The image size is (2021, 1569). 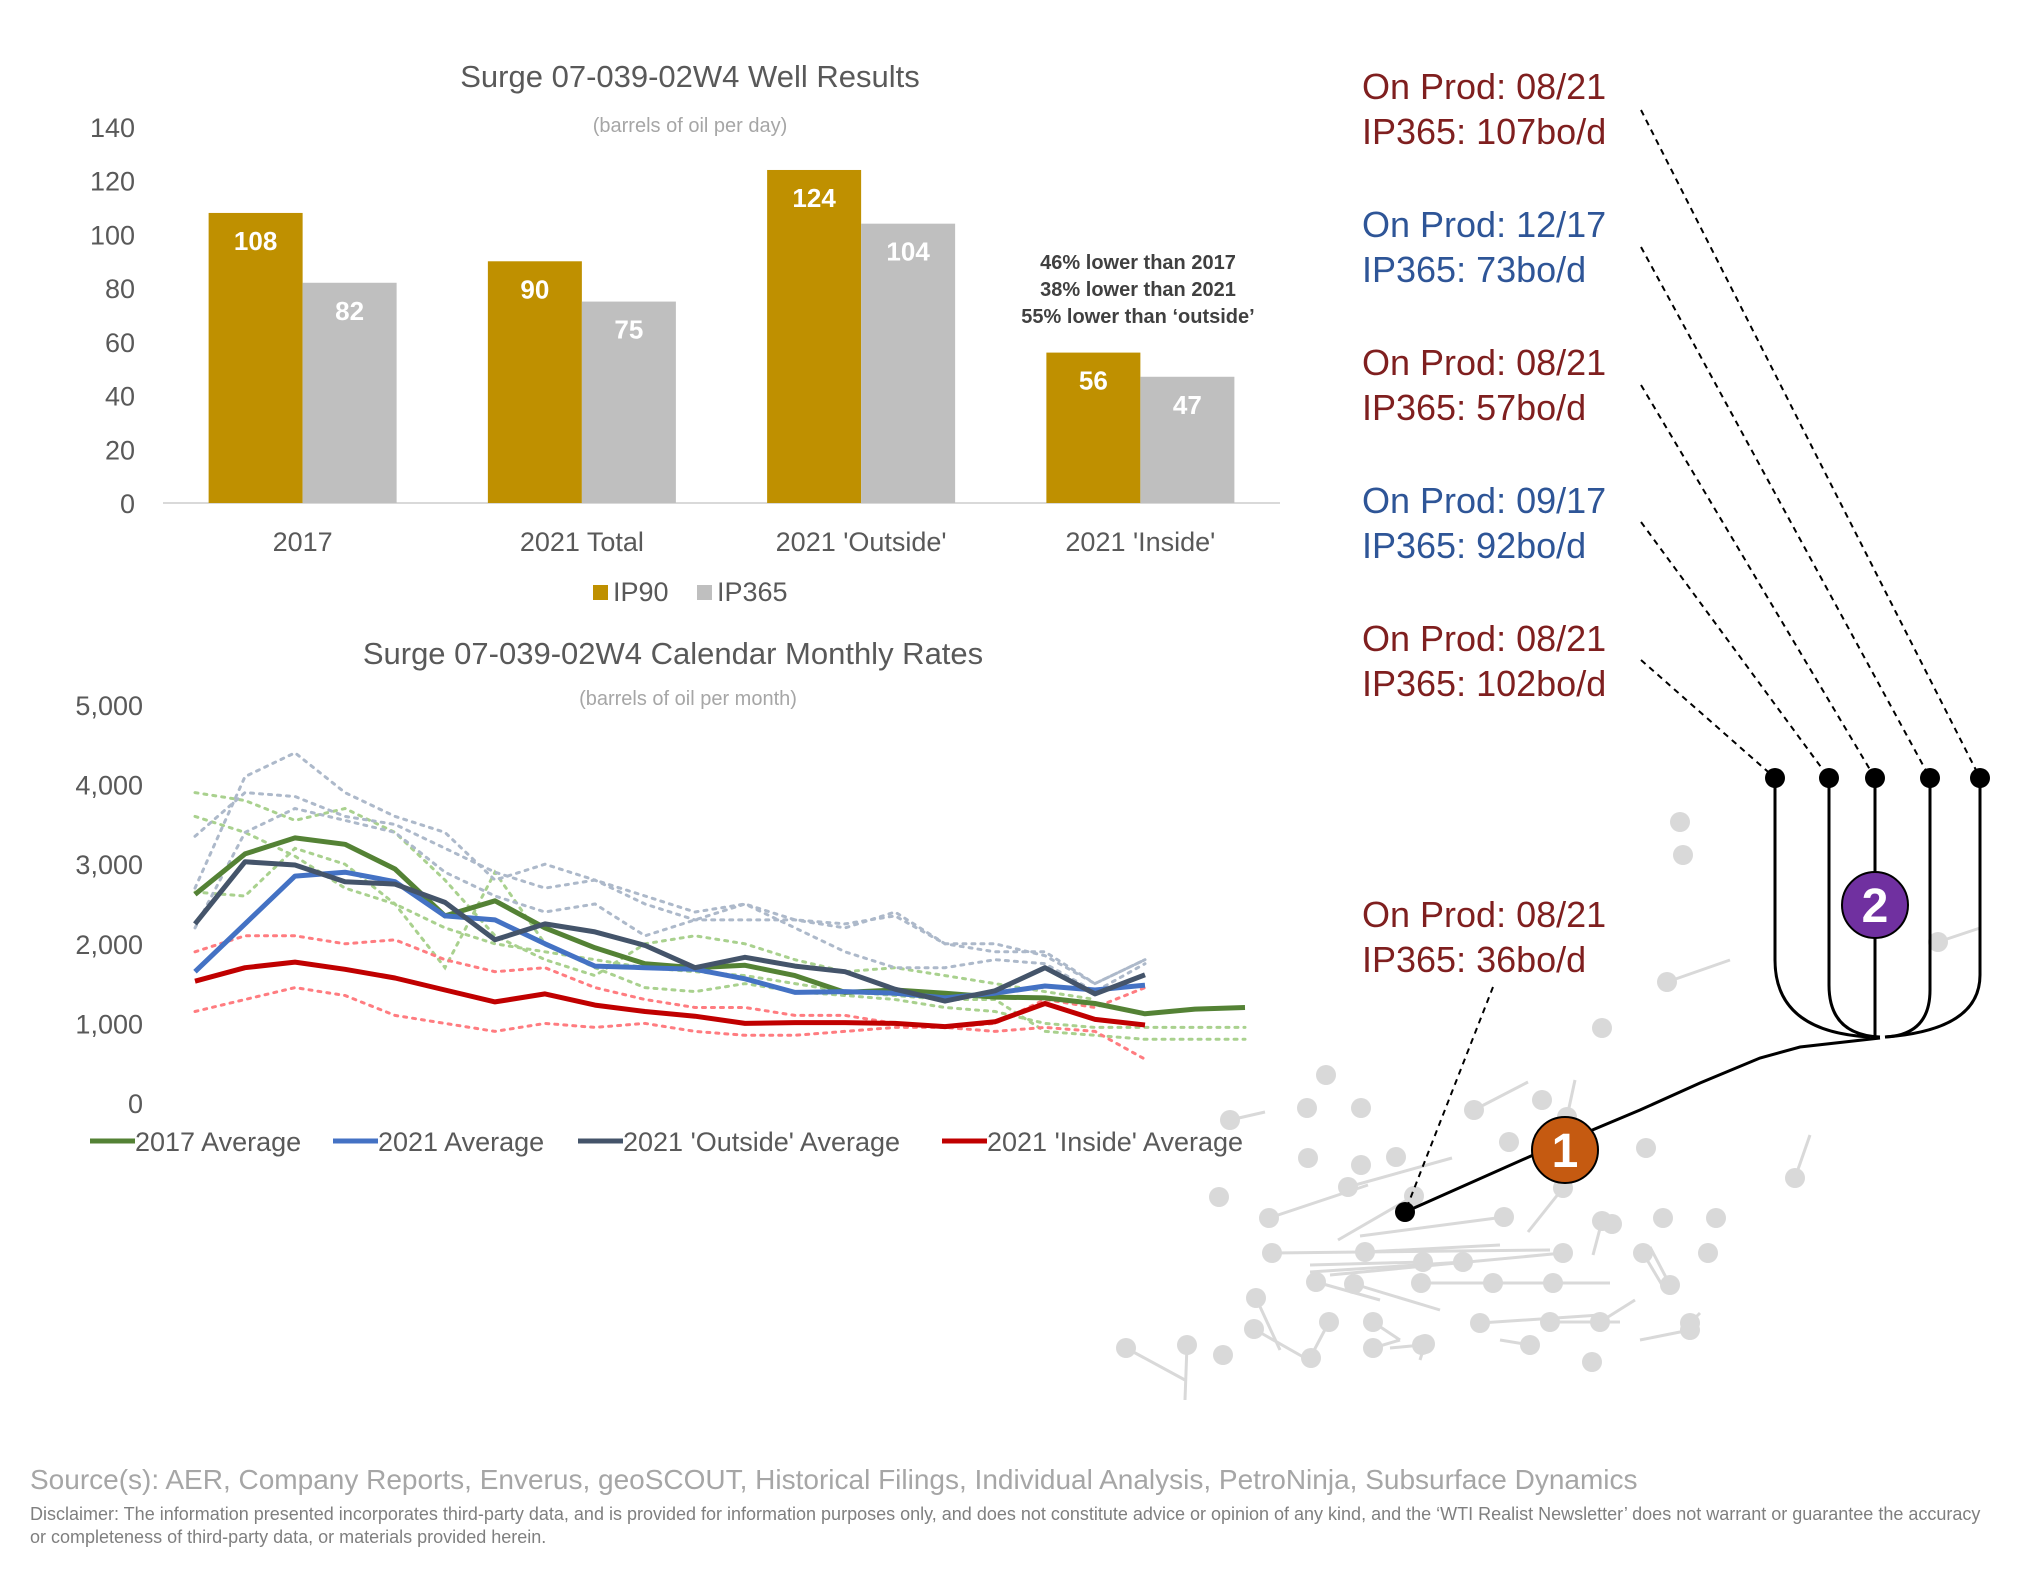 What do you see at coordinates (1484, 638) in the screenshot?
I see `callout-5-on-prod: On Prod: 08/21` at bounding box center [1484, 638].